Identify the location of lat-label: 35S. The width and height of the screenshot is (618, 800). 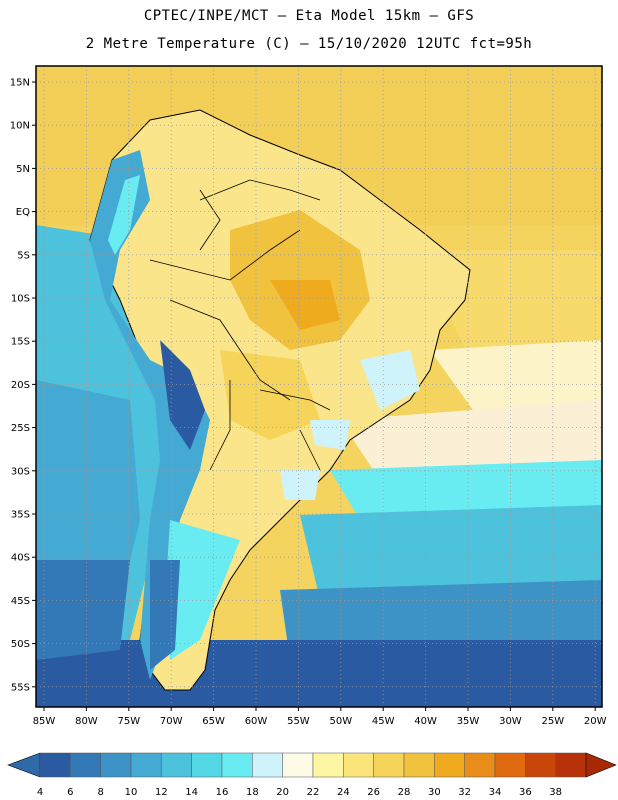
(20, 515).